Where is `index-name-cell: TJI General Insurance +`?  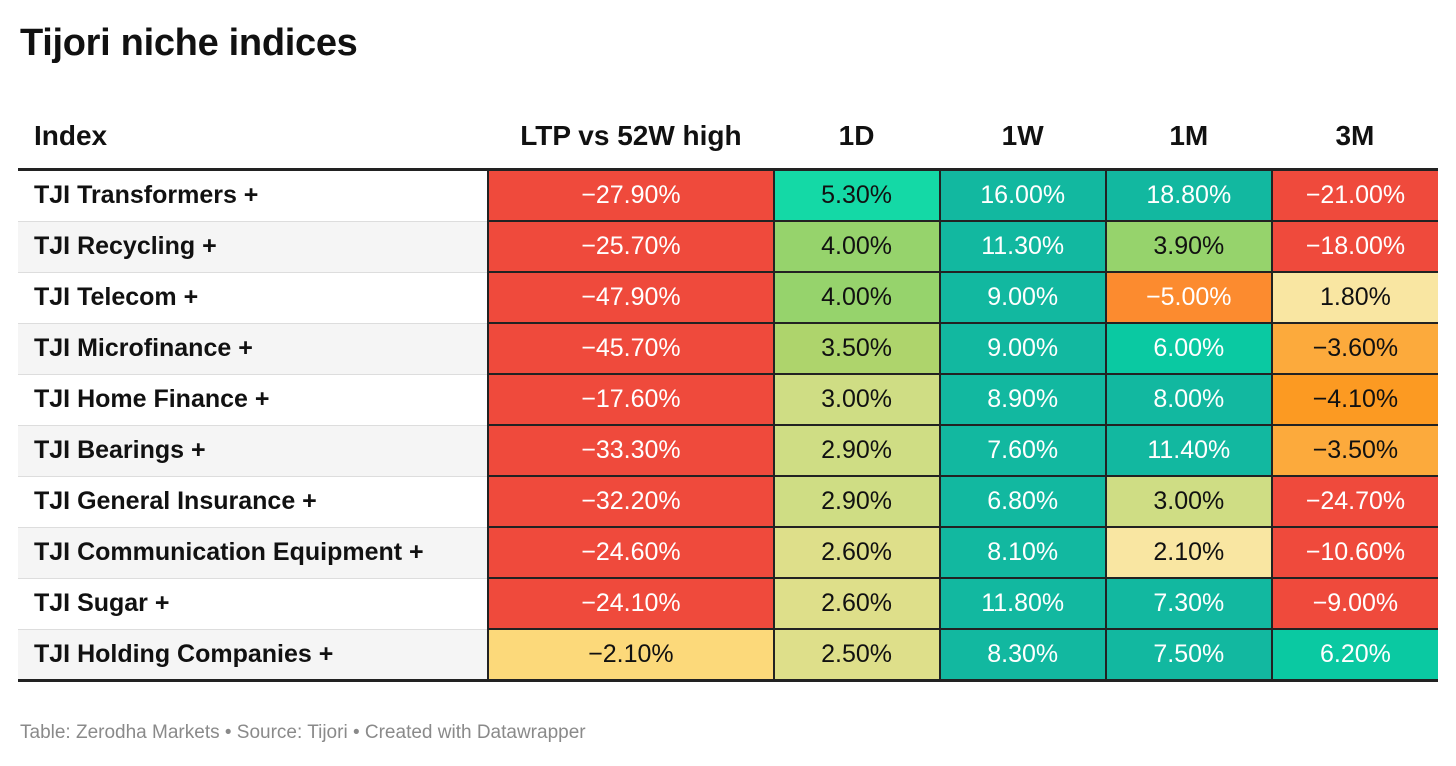
index-name-cell: TJI General Insurance + is located at coordinates (254, 501).